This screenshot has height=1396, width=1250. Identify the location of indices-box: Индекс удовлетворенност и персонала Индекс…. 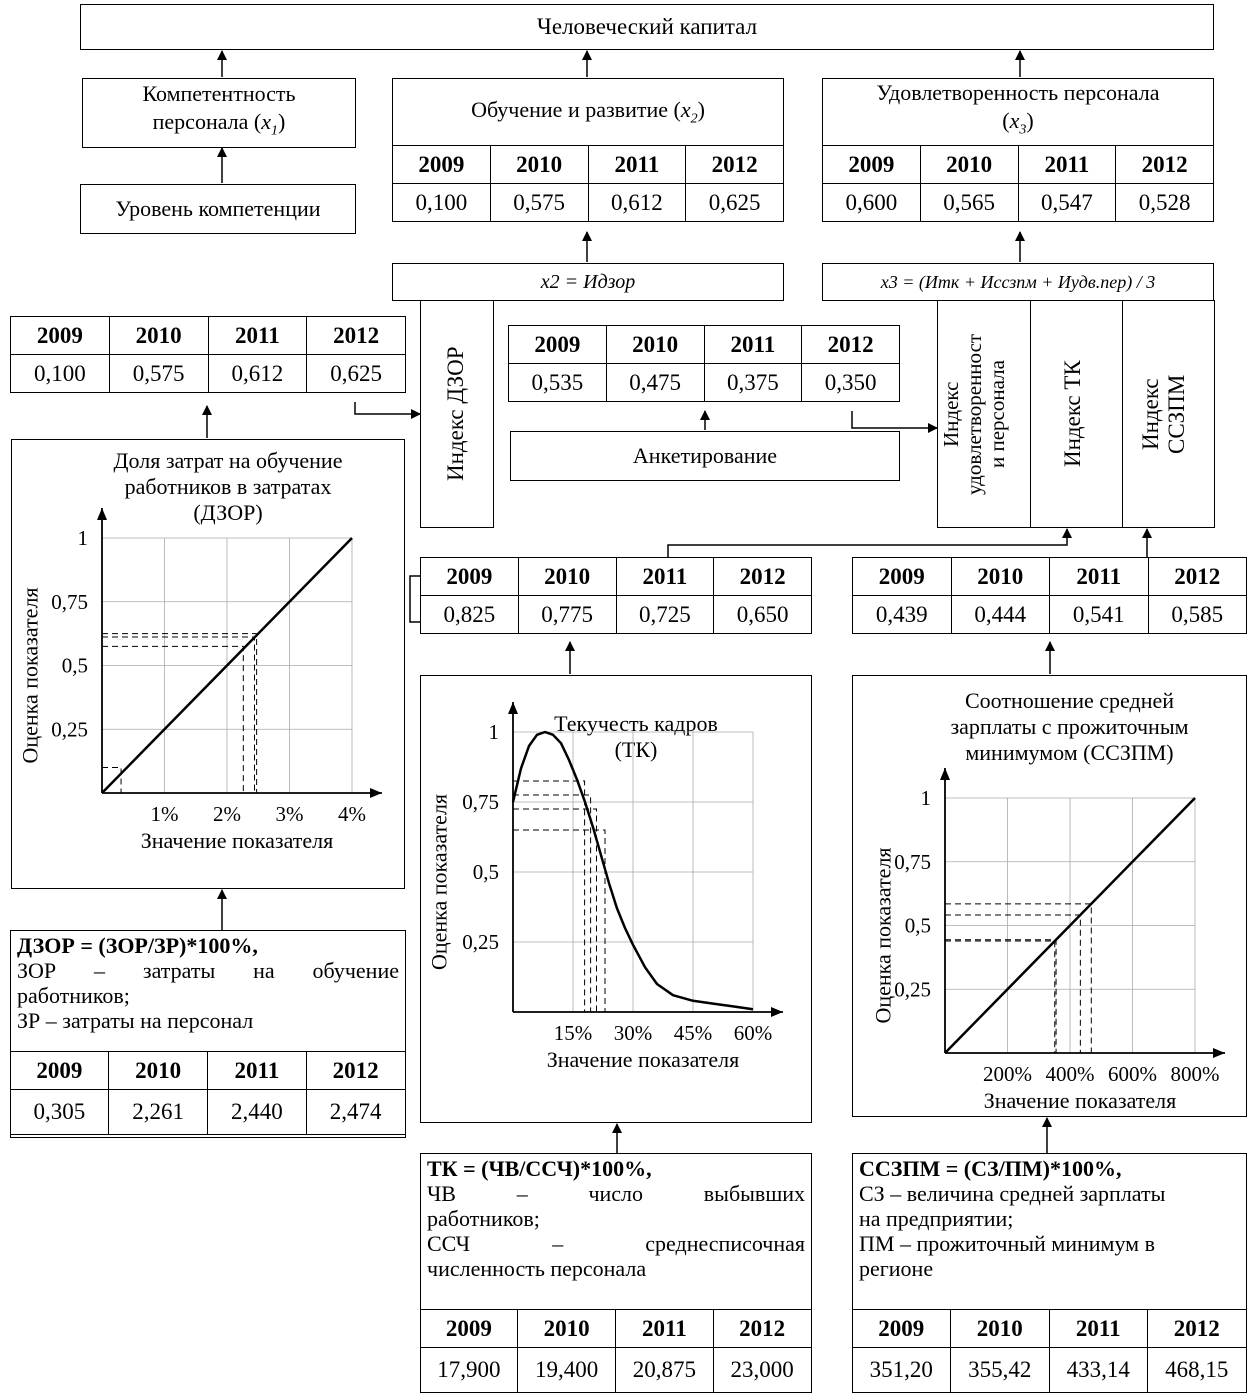
(1076, 414).